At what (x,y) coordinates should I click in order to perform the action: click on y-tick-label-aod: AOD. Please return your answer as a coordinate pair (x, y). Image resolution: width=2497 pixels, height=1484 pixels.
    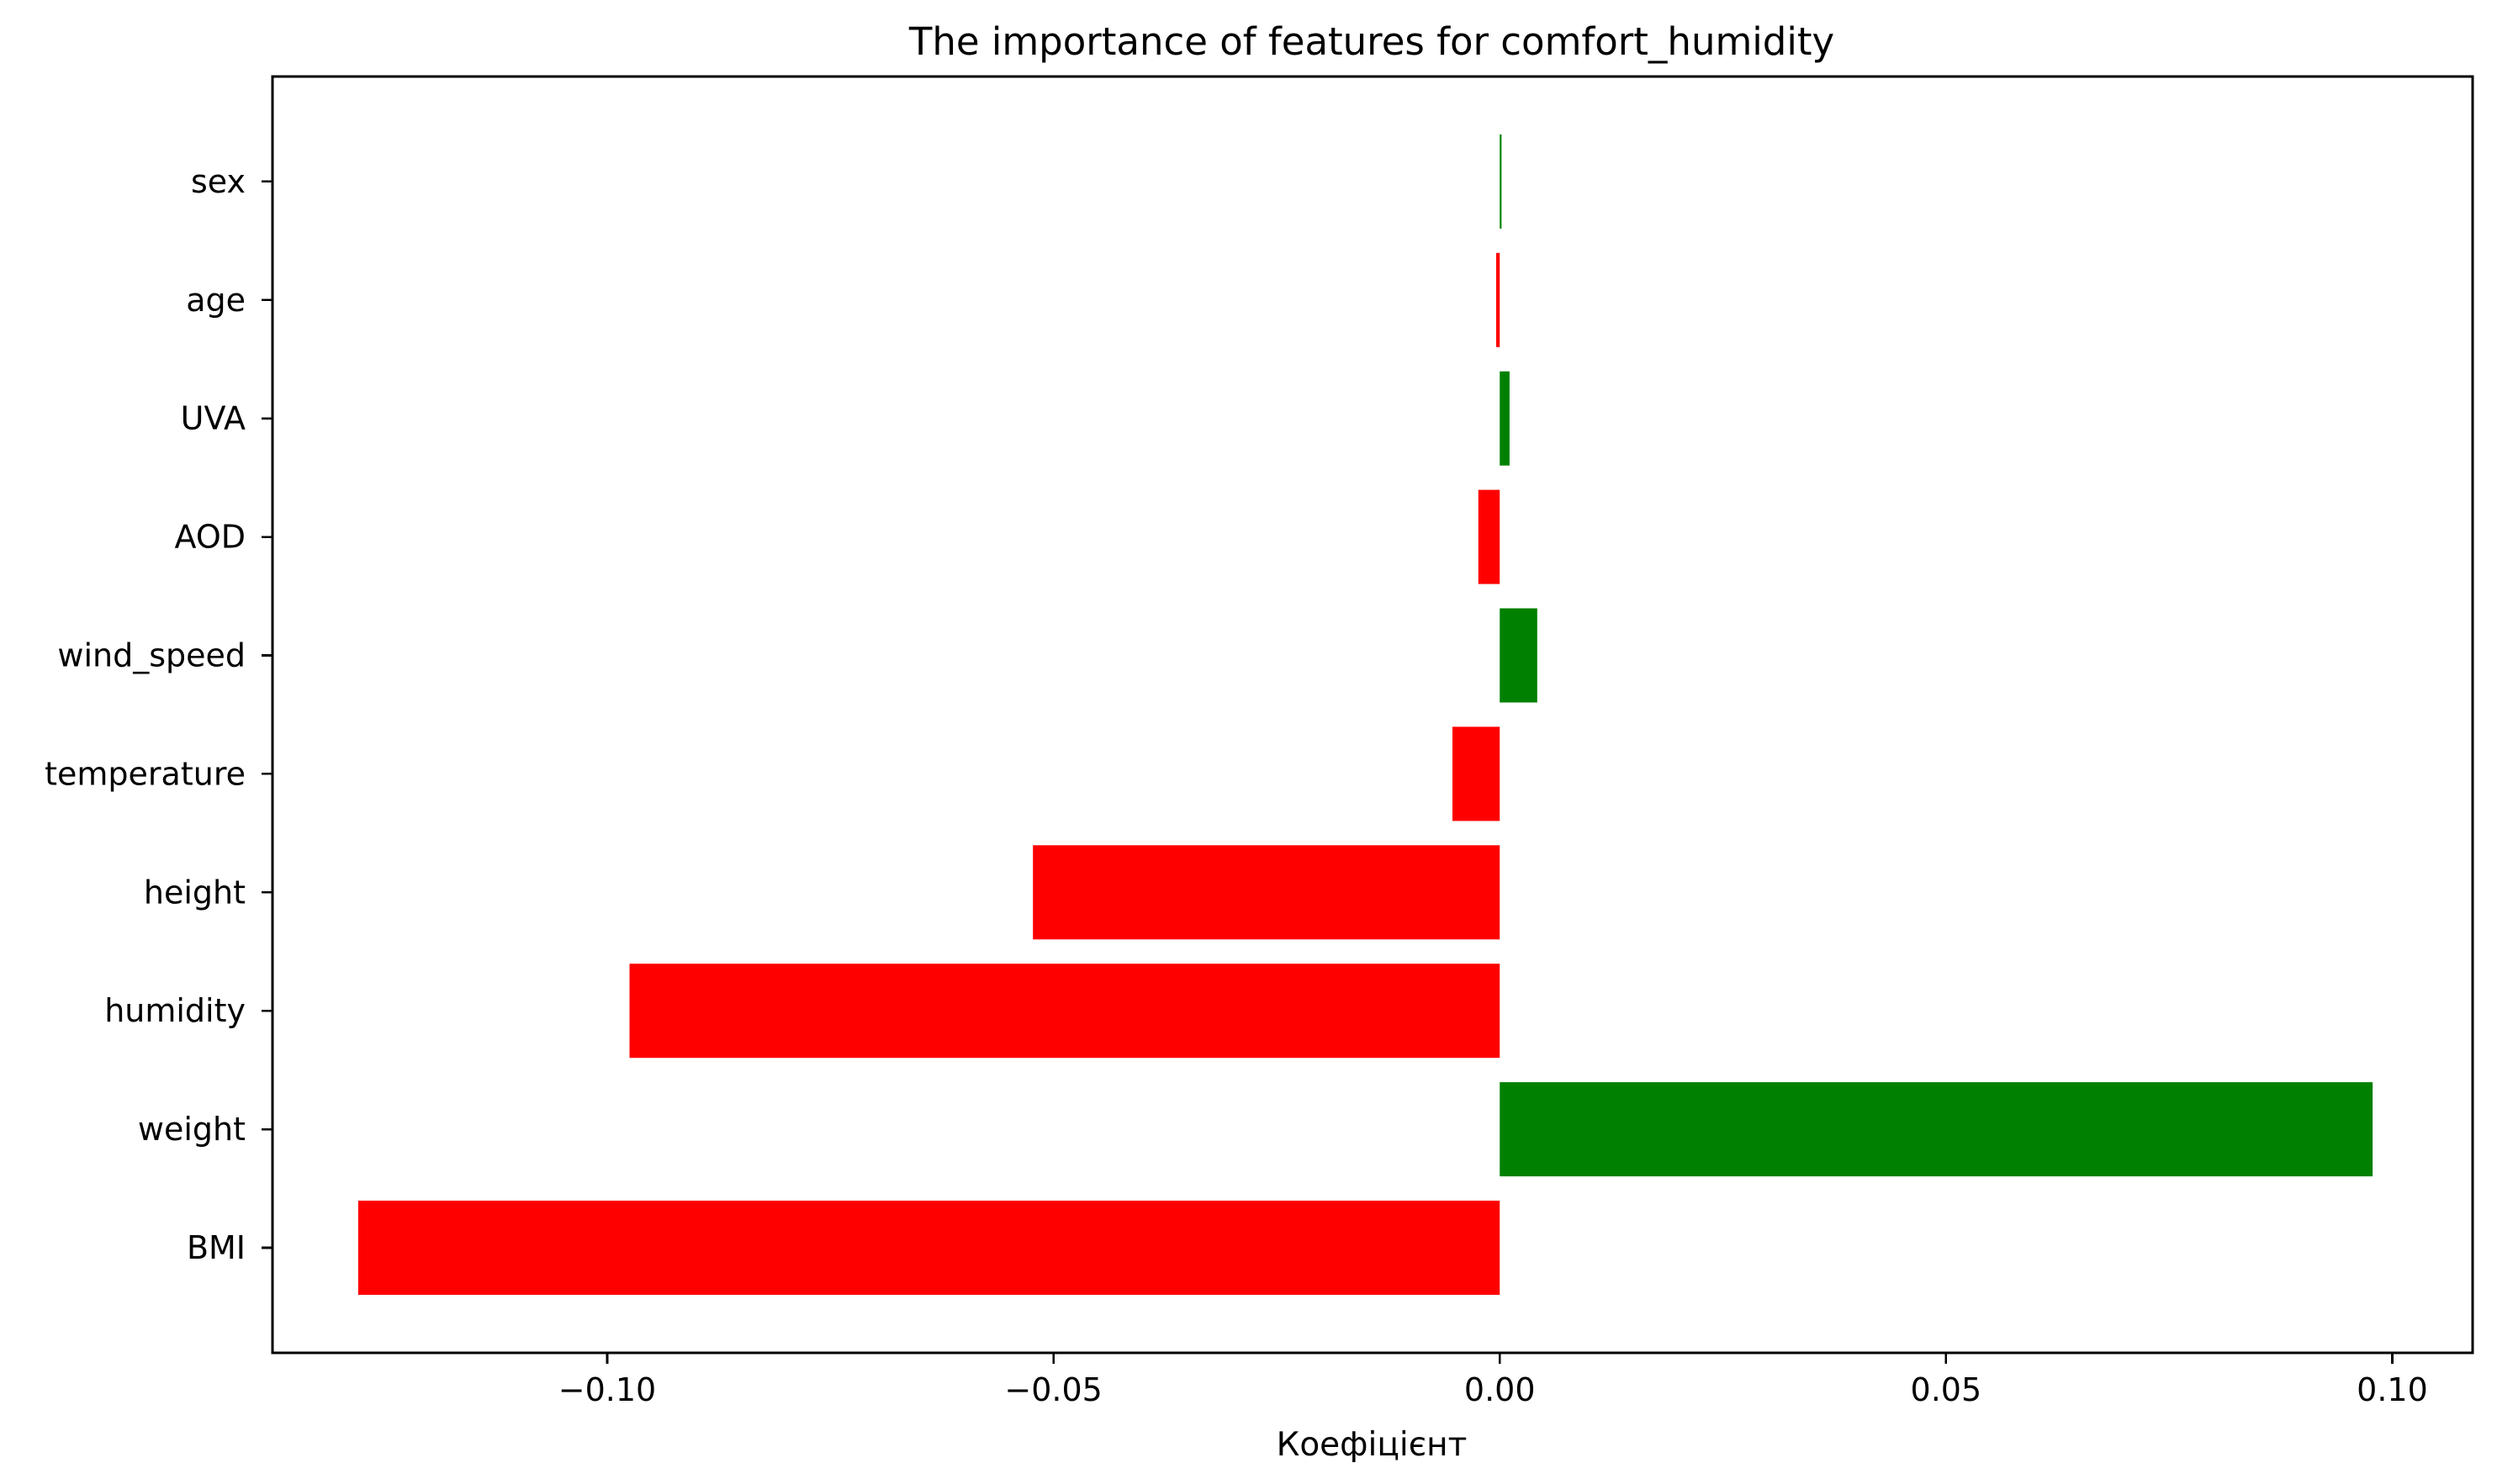
    Looking at the image, I should click on (210, 537).